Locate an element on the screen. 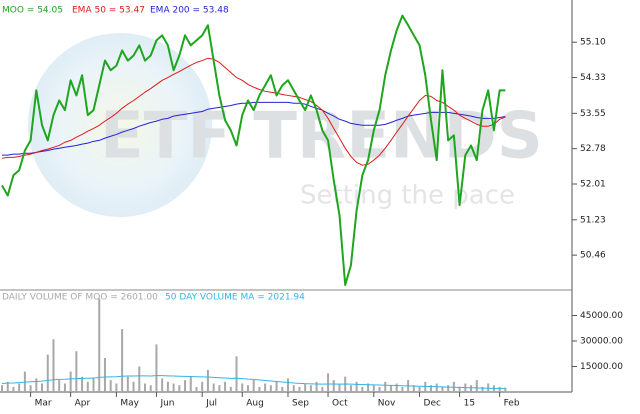  x-tick-label: Jun is located at coordinates (166, 404).